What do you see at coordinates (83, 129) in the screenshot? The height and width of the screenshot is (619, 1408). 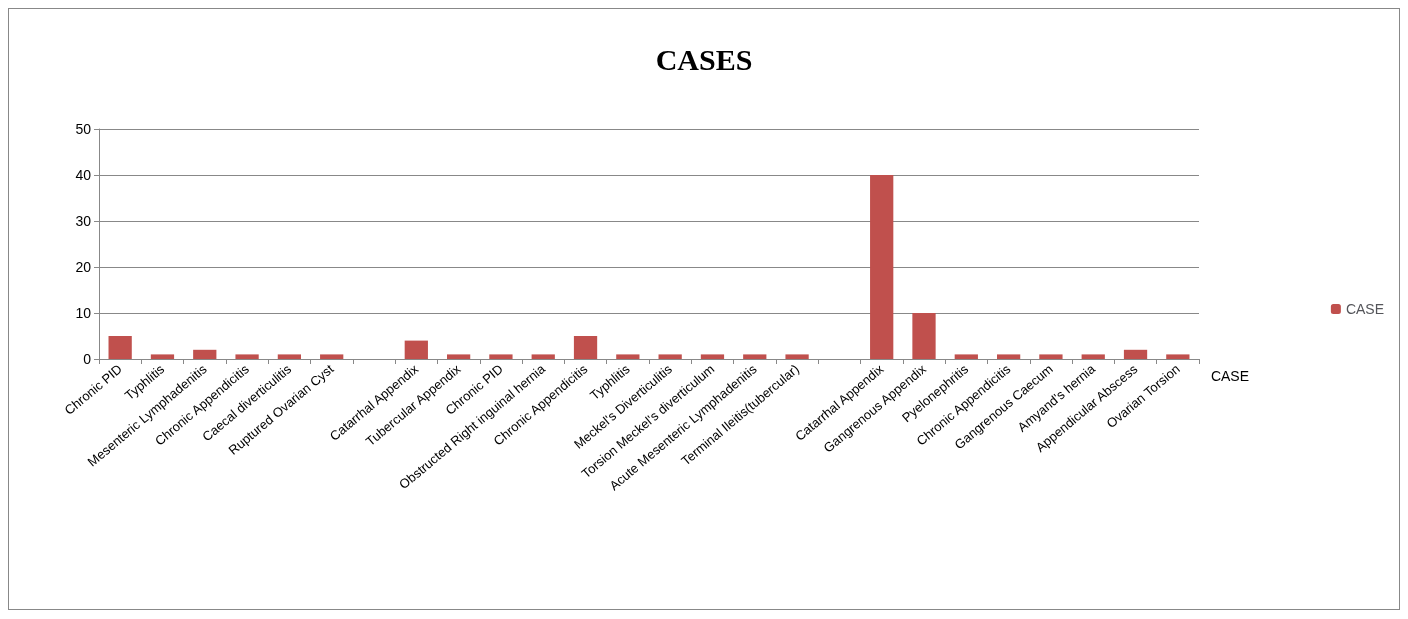 I see `y-tick-label: 50` at bounding box center [83, 129].